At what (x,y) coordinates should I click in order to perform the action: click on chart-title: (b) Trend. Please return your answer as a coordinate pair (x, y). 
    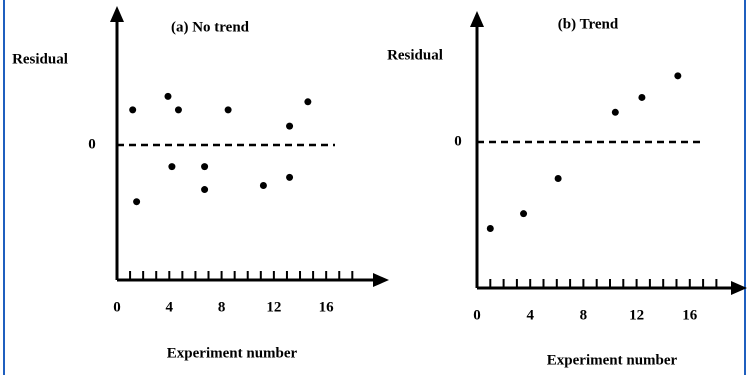
    Looking at the image, I should click on (588, 24).